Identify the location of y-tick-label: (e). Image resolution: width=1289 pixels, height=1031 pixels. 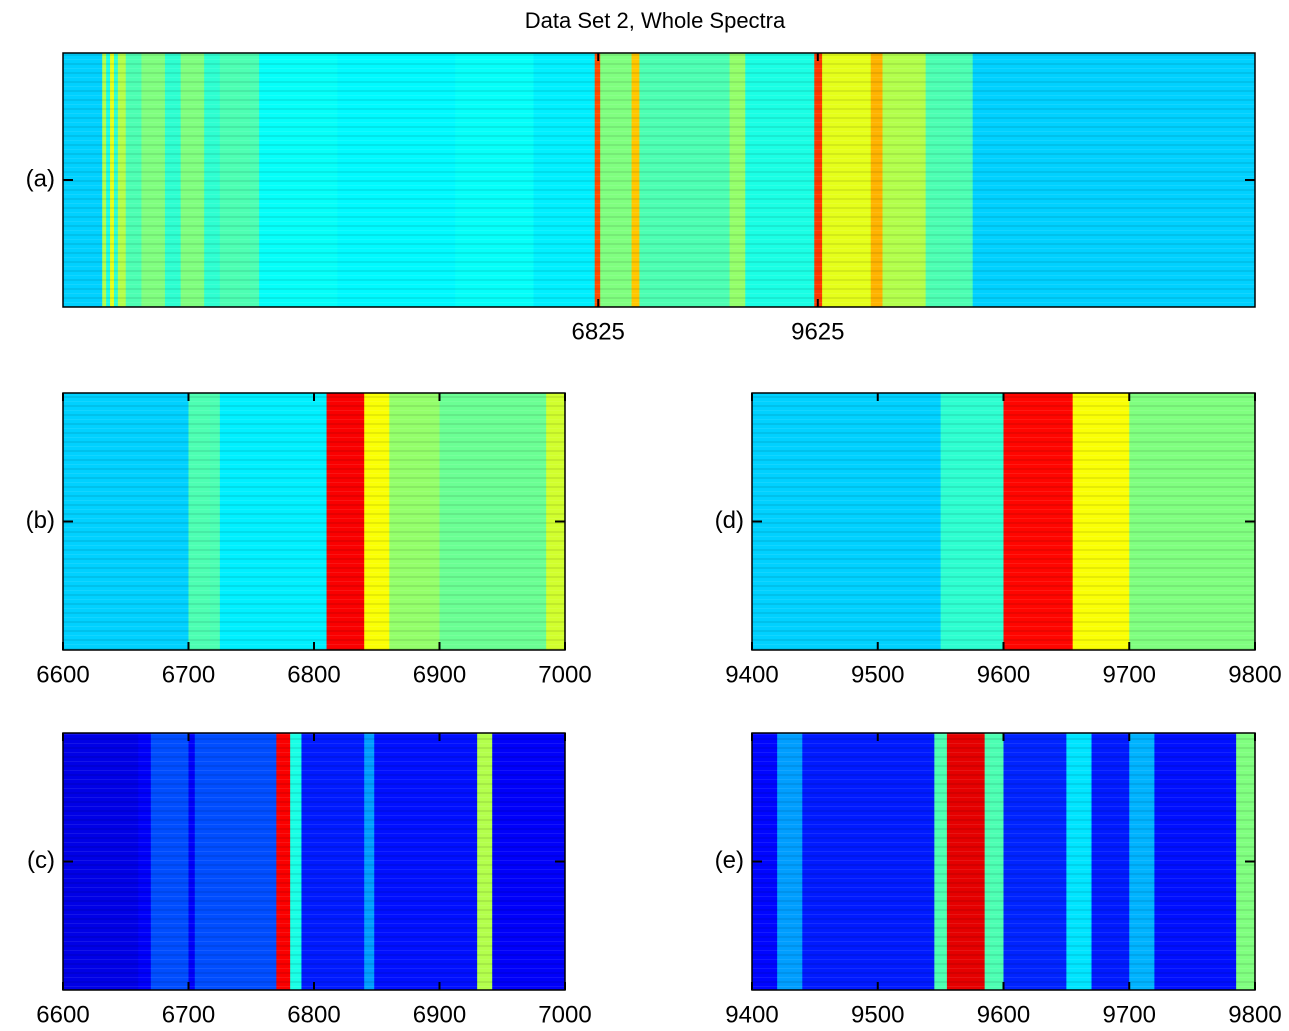
(729, 860).